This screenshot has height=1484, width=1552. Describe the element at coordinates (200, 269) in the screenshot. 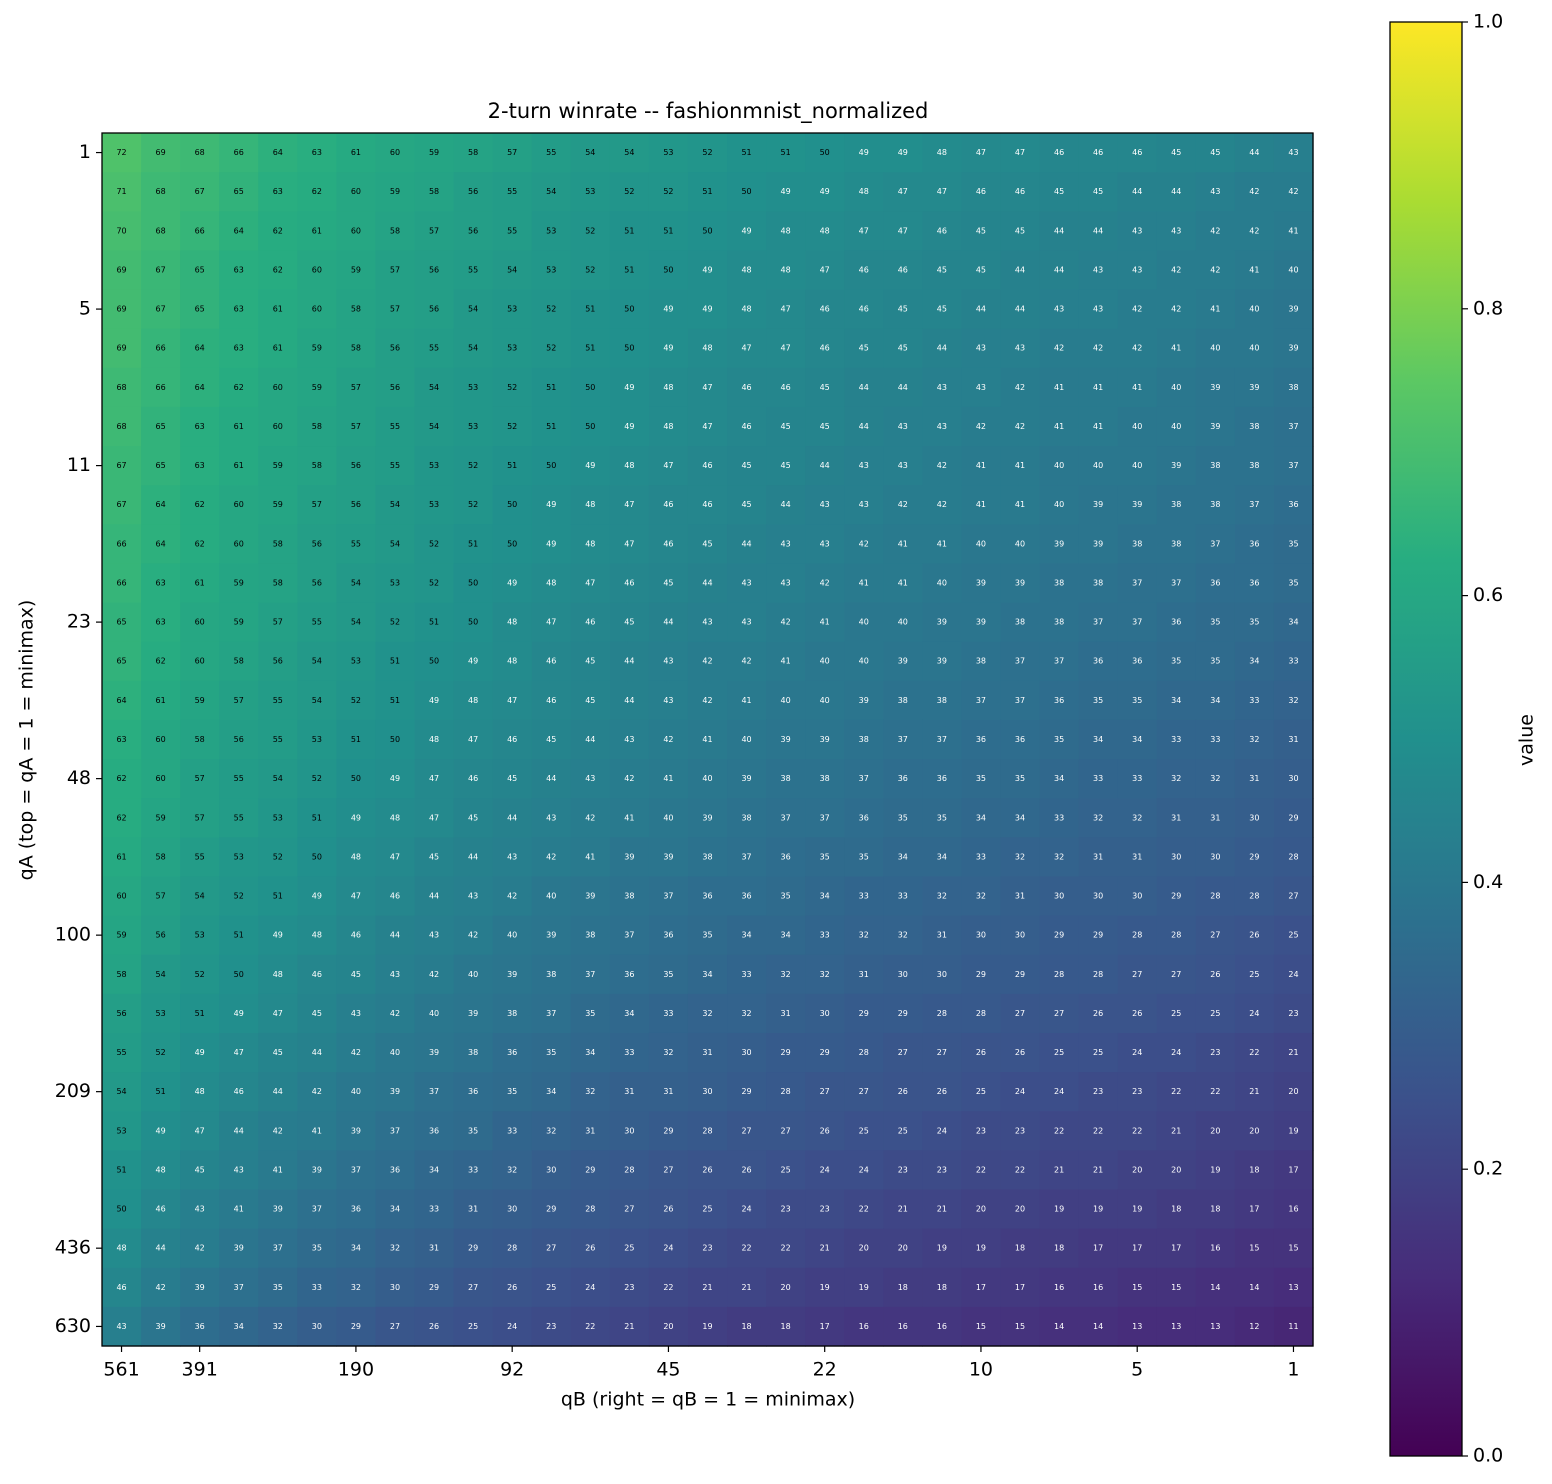

I see `cell-label: 65` at that location.